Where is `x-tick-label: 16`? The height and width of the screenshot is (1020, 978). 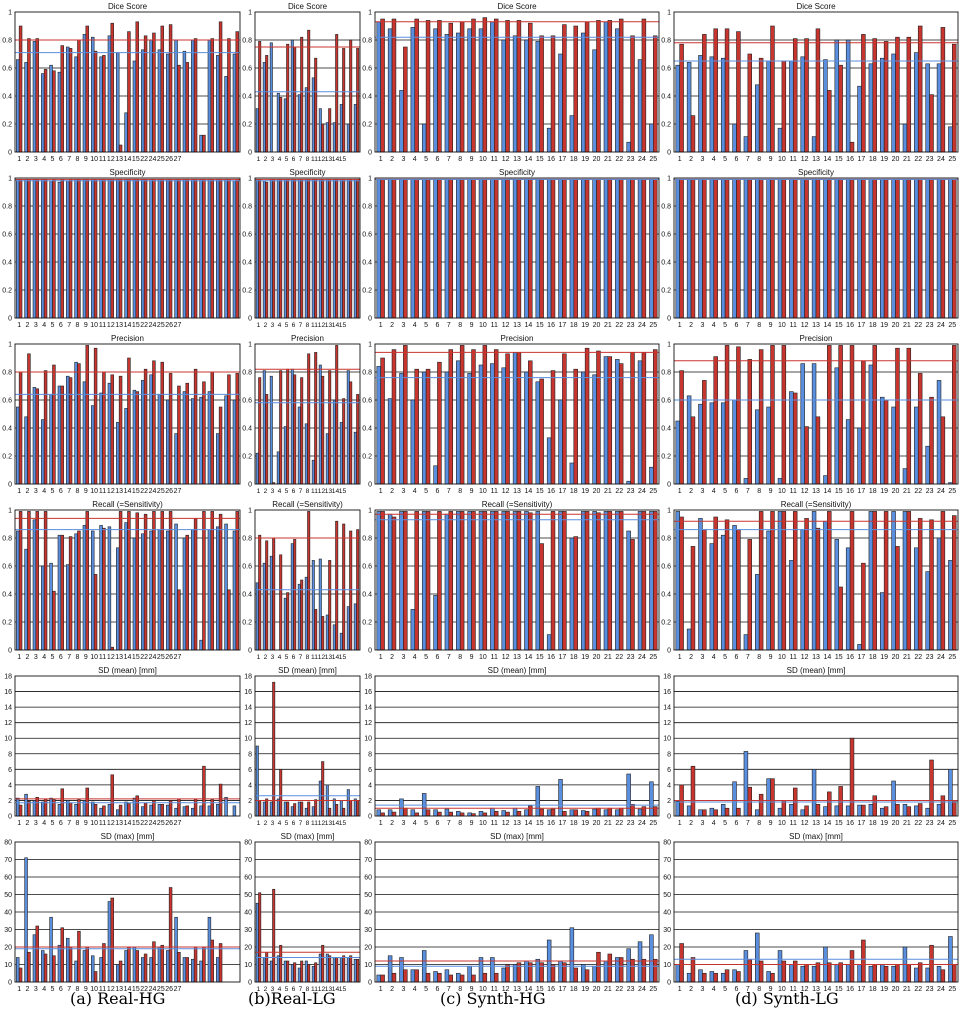
x-tick-label: 16 is located at coordinates (551, 989).